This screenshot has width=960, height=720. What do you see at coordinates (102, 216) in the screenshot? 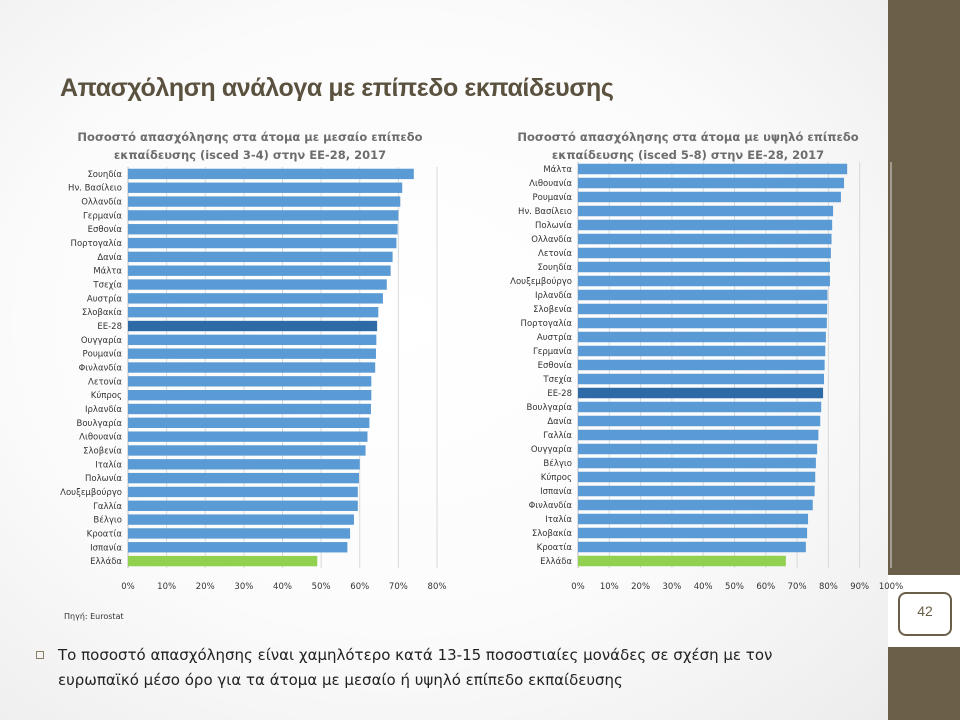
I see `category-label: Γερμανία` at bounding box center [102, 216].